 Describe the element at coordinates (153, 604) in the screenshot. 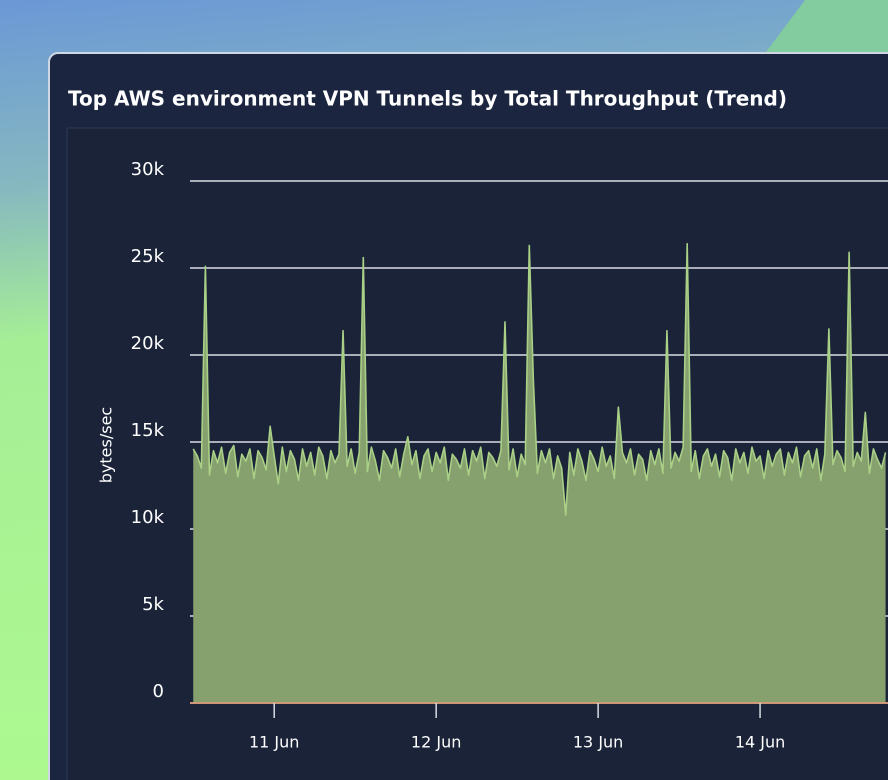

I see `y-tick-label: 5k` at that location.